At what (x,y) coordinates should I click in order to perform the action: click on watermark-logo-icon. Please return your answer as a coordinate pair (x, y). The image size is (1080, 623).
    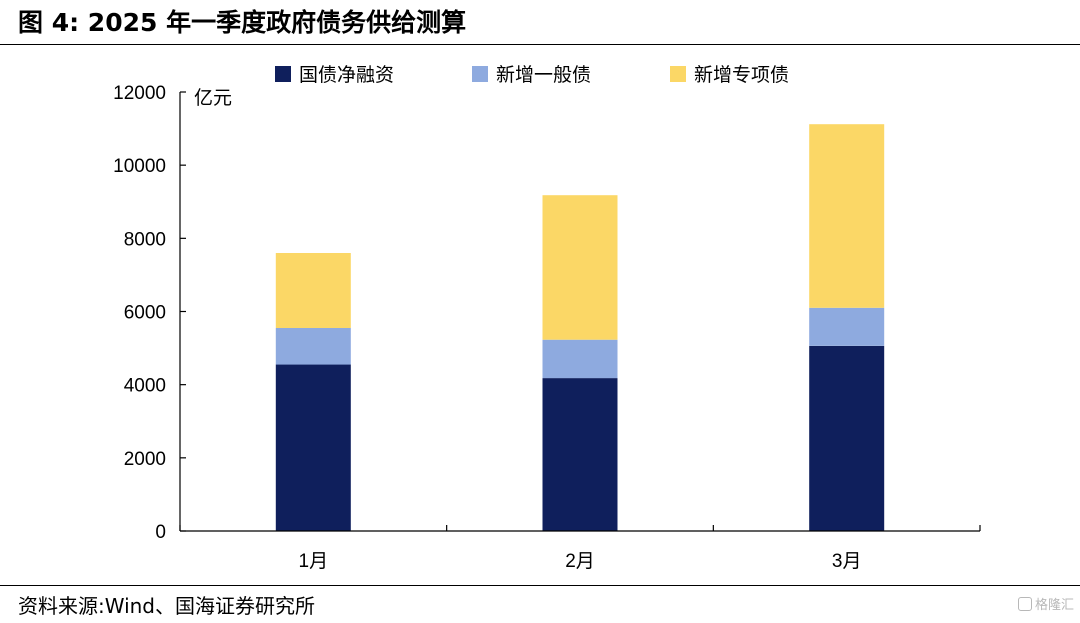
    Looking at the image, I should click on (1024, 603).